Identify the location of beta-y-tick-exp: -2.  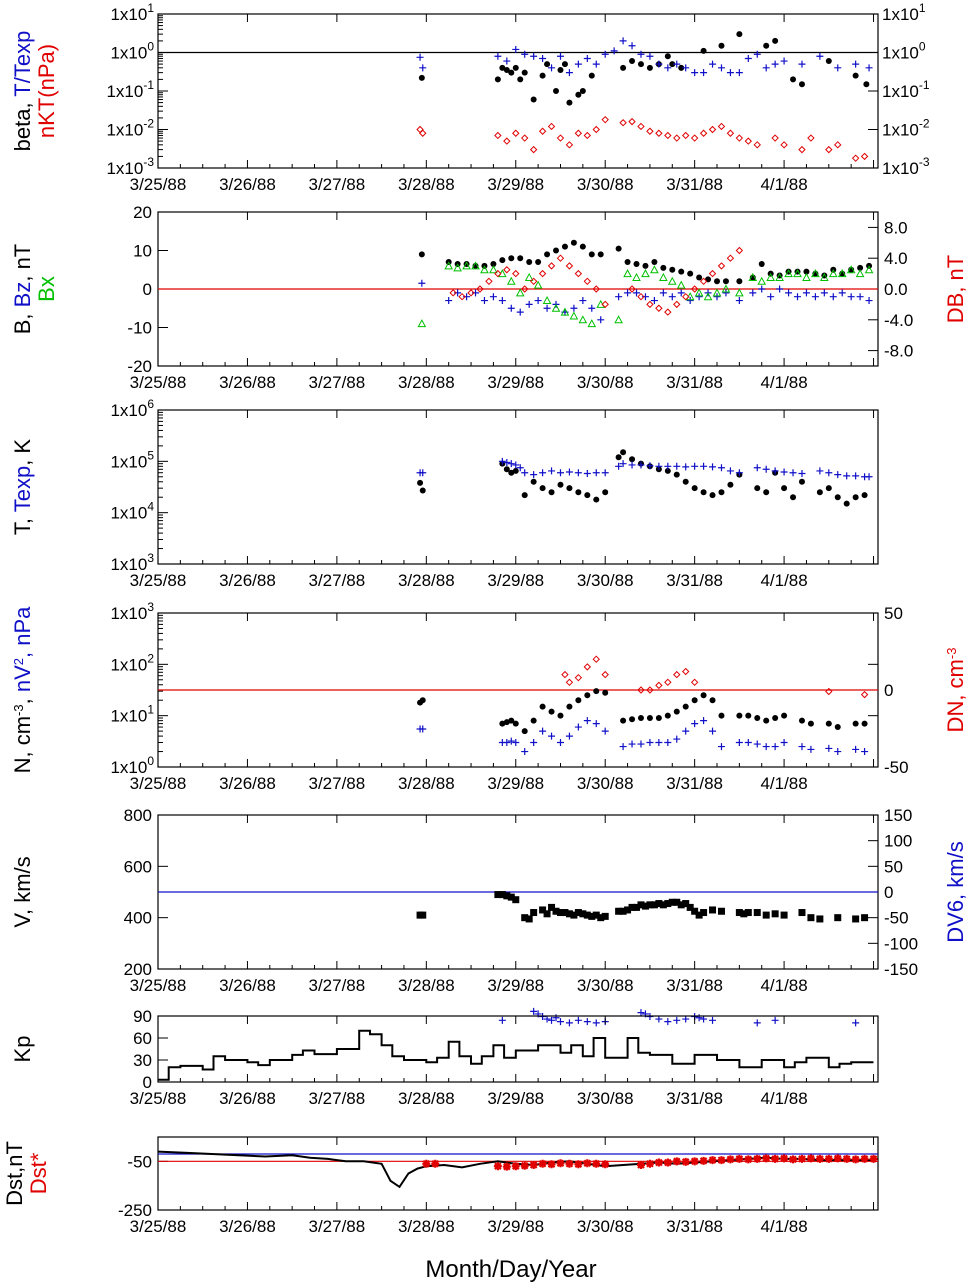
(148, 124).